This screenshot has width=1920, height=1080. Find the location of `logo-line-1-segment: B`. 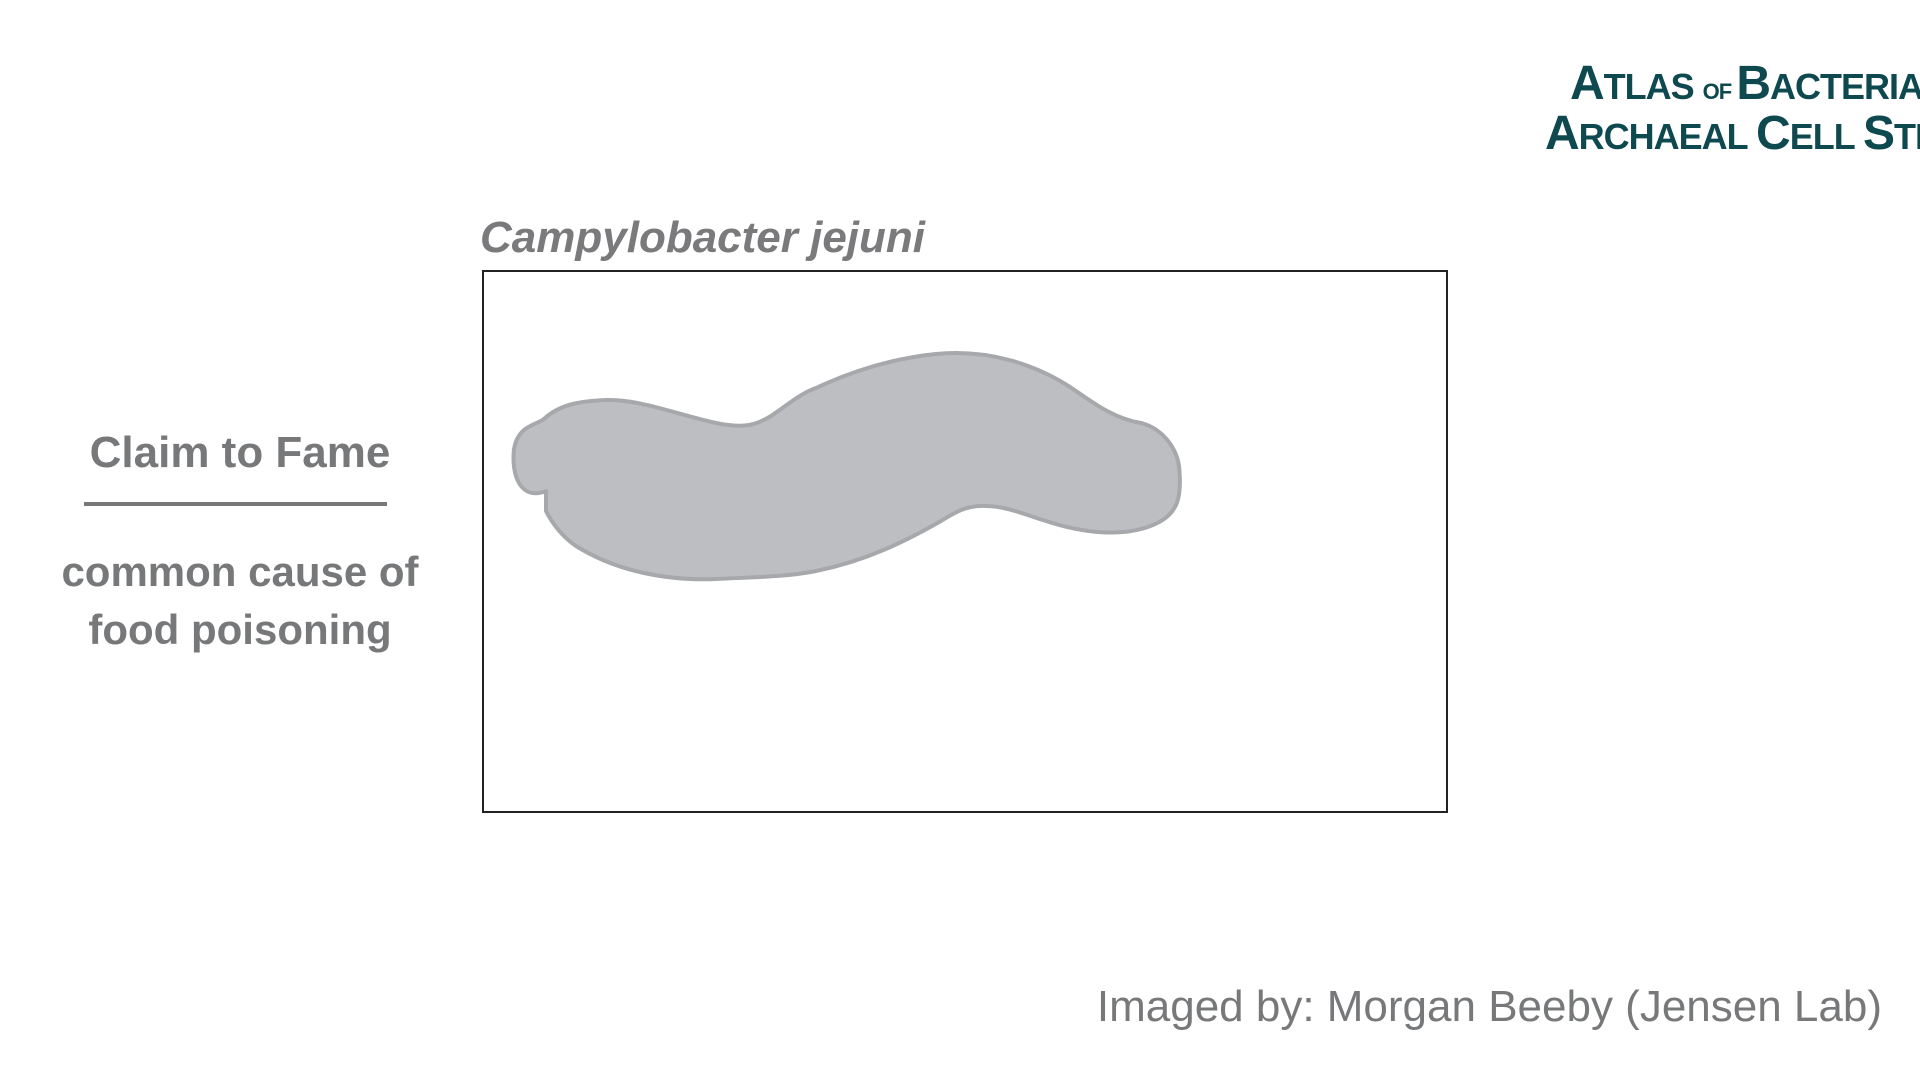

logo-line-1-segment: B is located at coordinates (1753, 83).